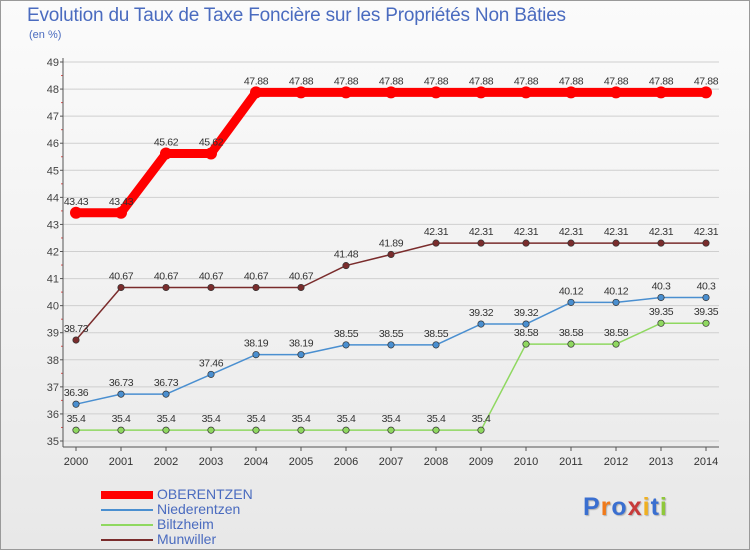  Describe the element at coordinates (635, 507) in the screenshot. I see `logo-letter: x` at that location.